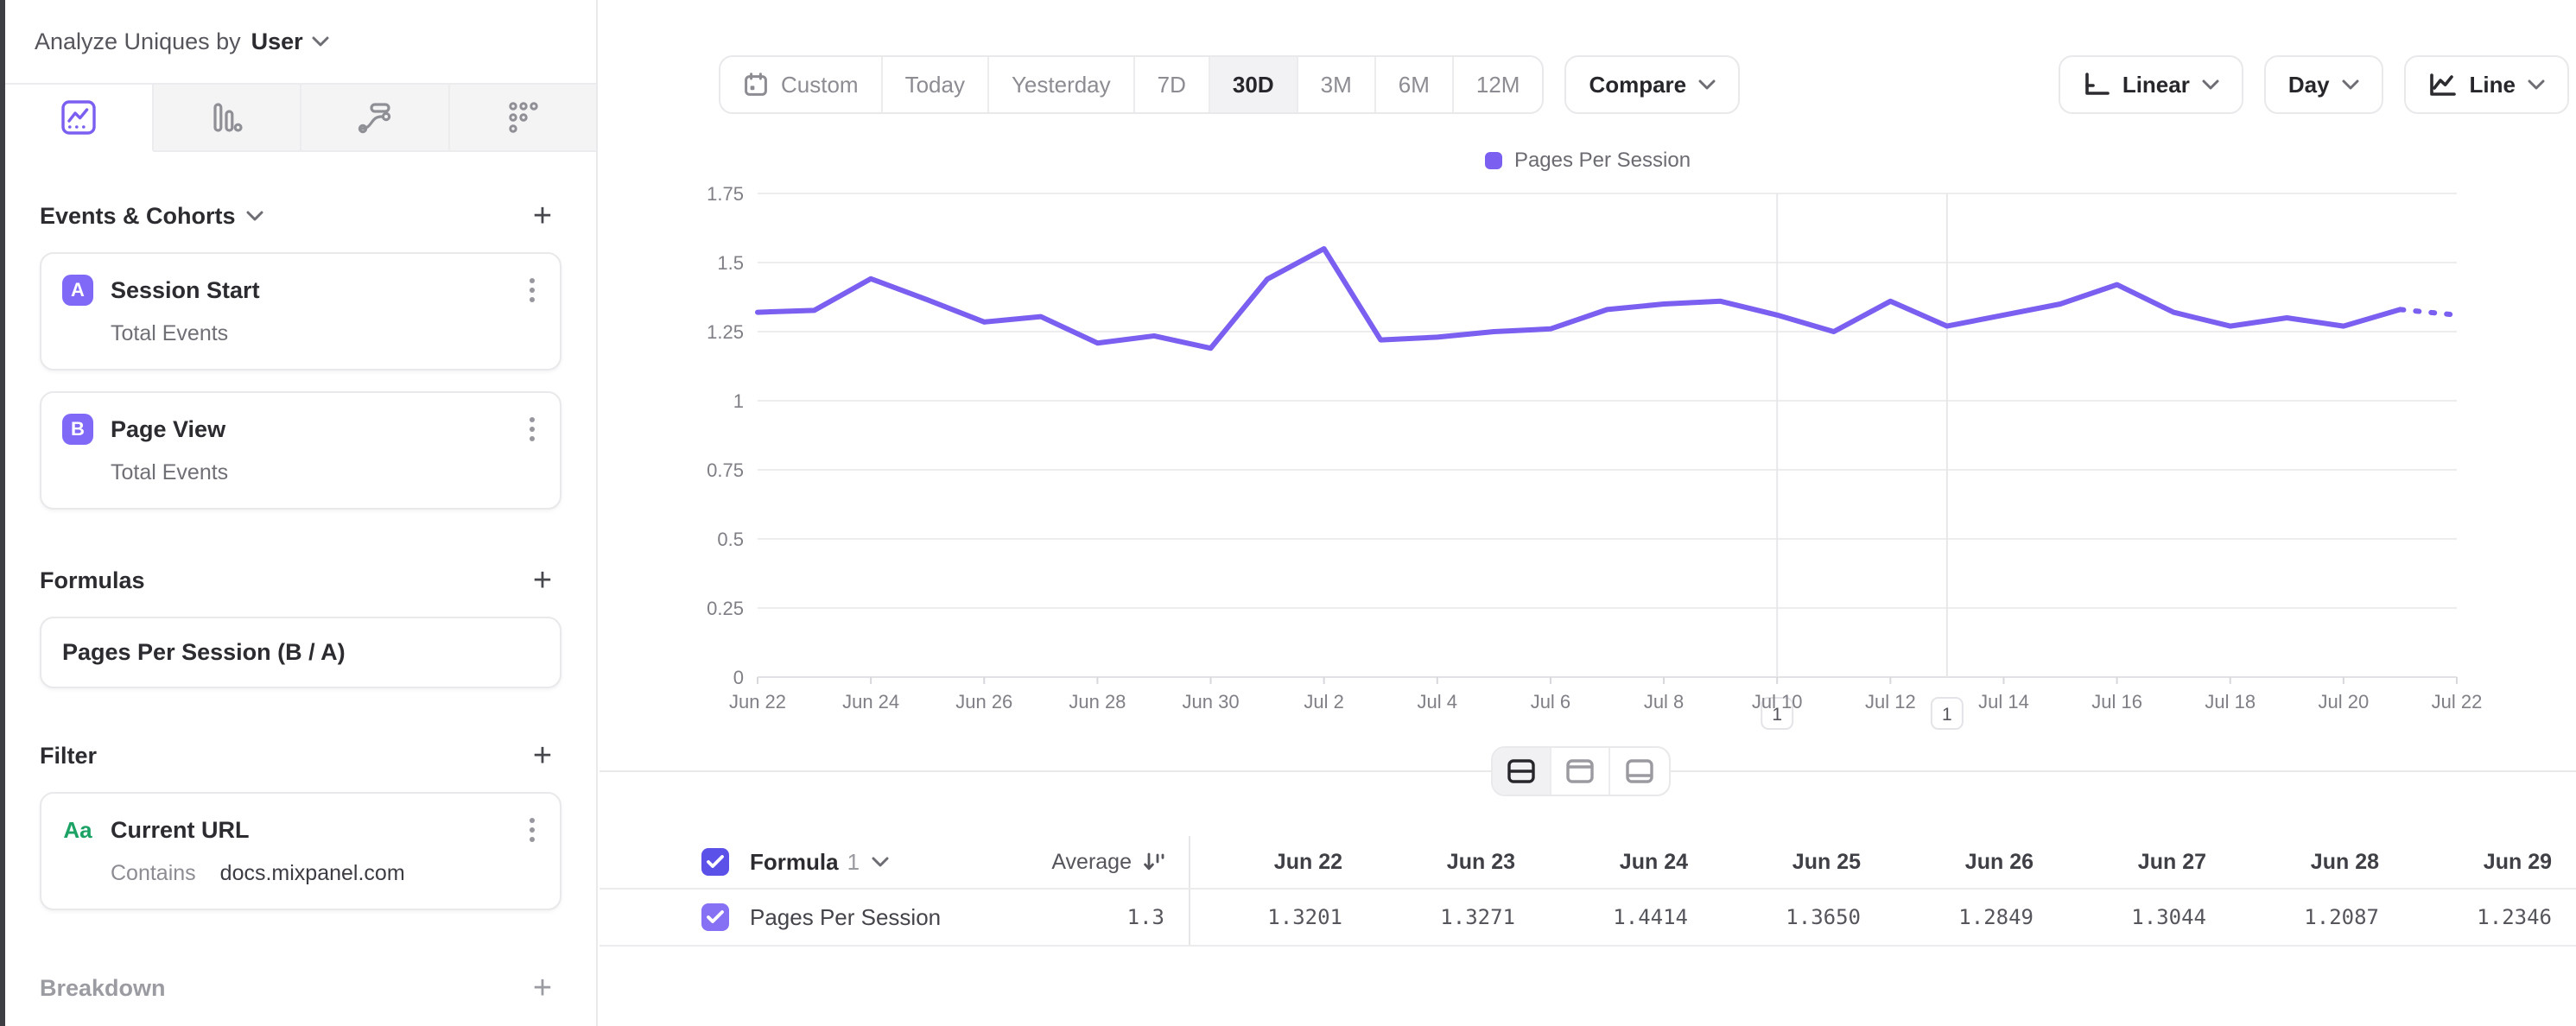 The width and height of the screenshot is (2576, 1026). I want to click on compare-button: Compare, so click(1652, 85).